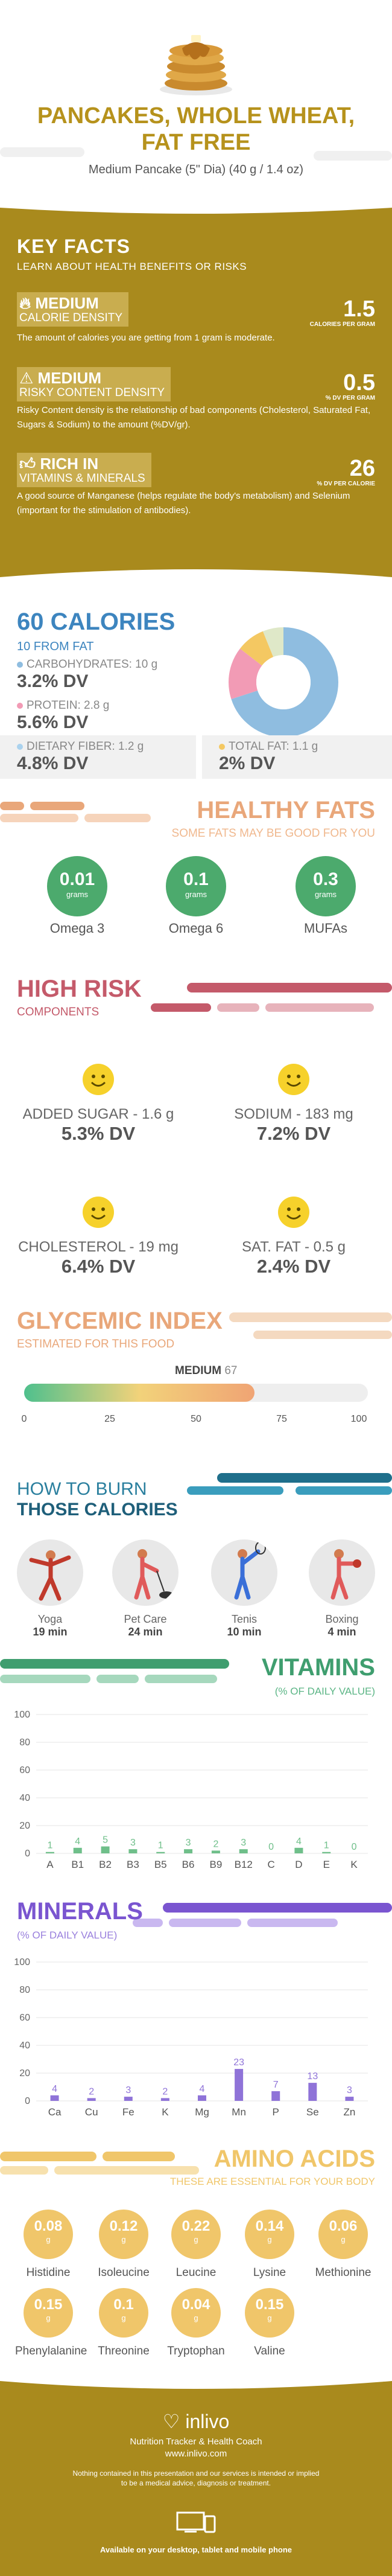 This screenshot has height=2576, width=392. What do you see at coordinates (196, 2522) in the screenshot?
I see `devices-icon` at bounding box center [196, 2522].